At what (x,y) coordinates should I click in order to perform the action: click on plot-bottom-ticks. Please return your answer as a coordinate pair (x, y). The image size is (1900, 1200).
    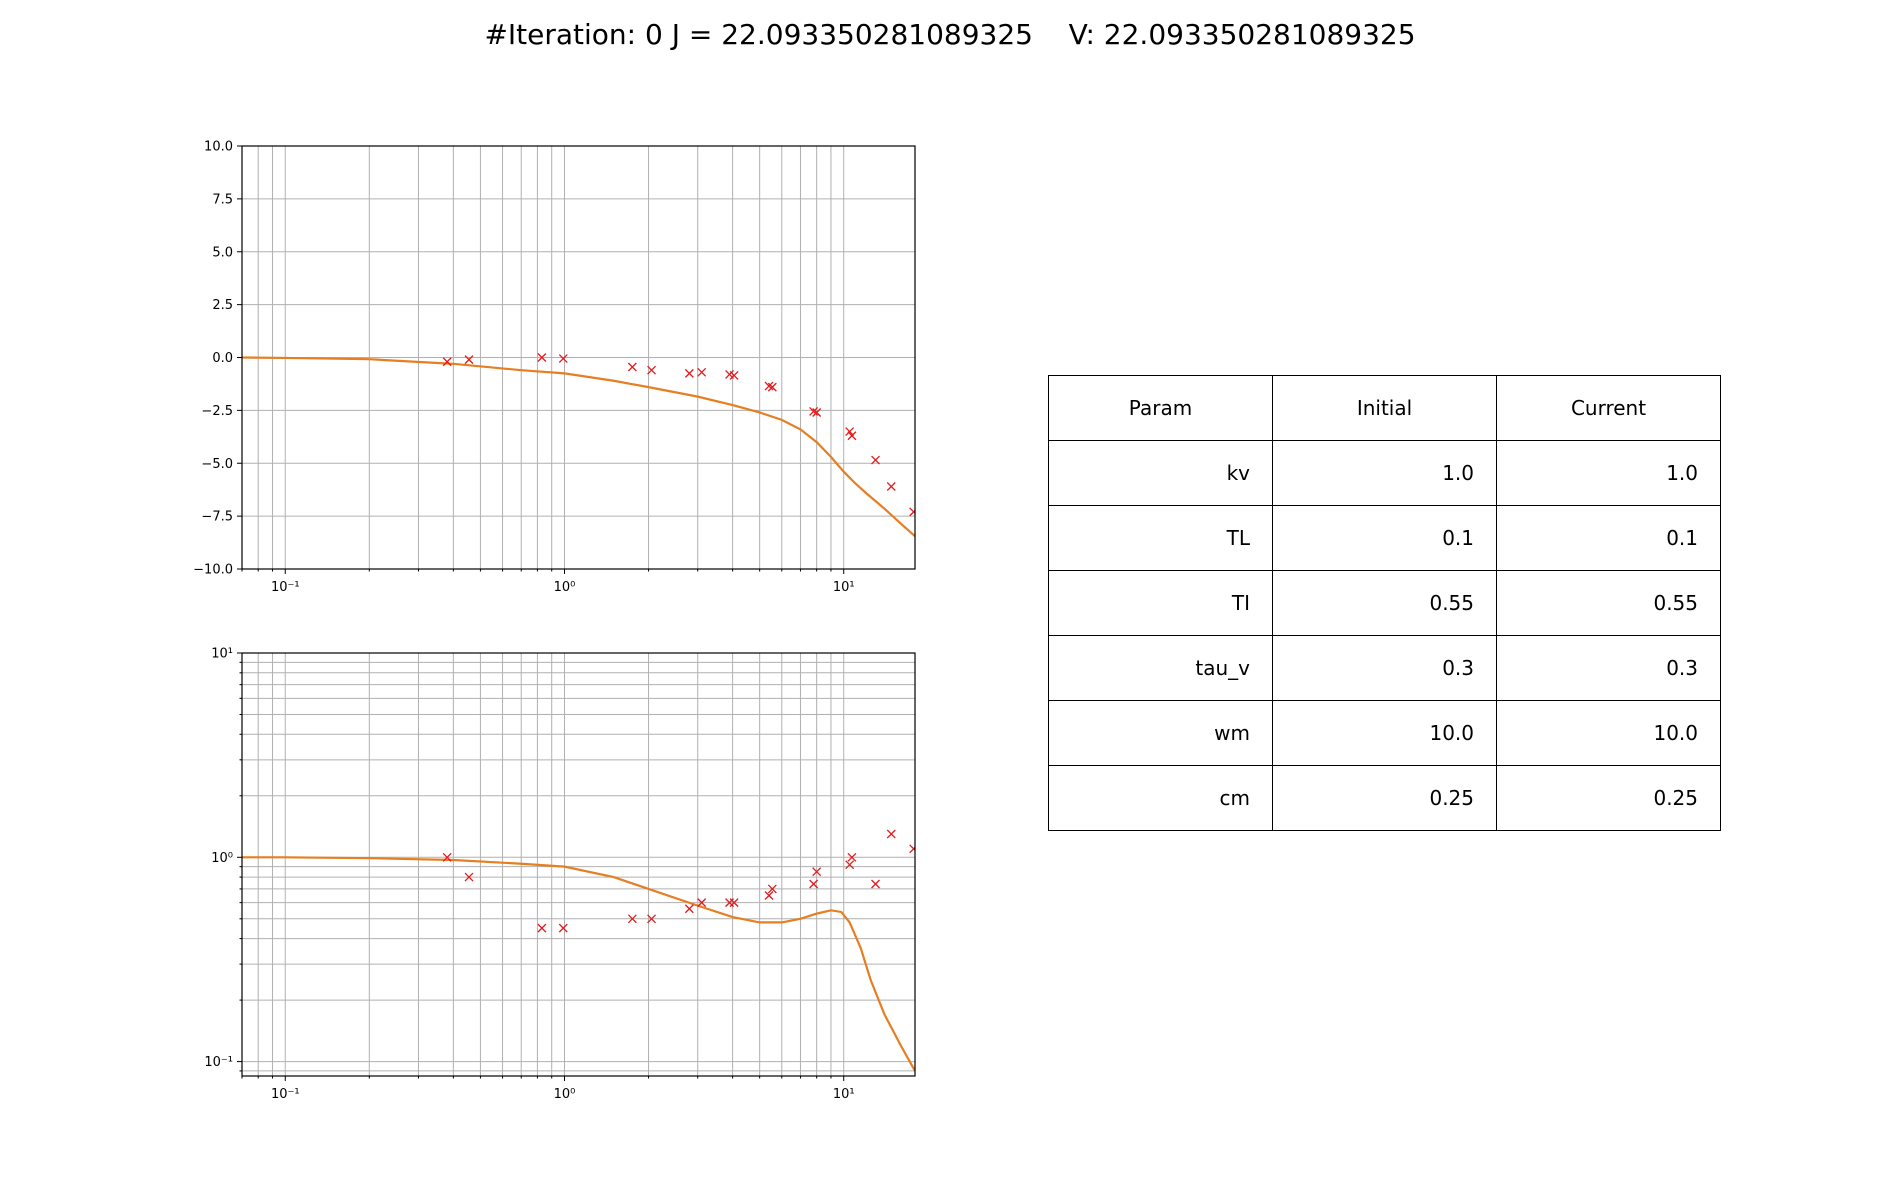
    Looking at the image, I should click on (541, 866).